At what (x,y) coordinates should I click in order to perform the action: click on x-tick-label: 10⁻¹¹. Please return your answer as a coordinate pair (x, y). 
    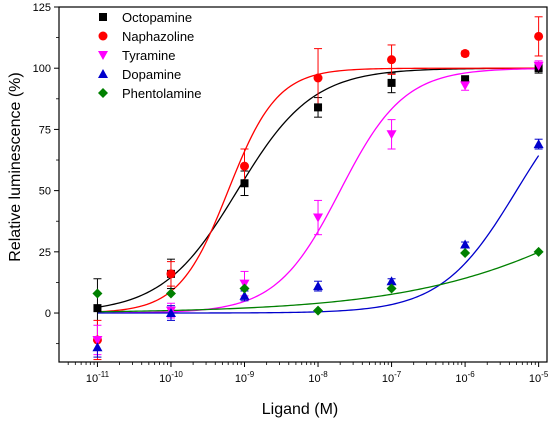
    Looking at the image, I should click on (98, 377).